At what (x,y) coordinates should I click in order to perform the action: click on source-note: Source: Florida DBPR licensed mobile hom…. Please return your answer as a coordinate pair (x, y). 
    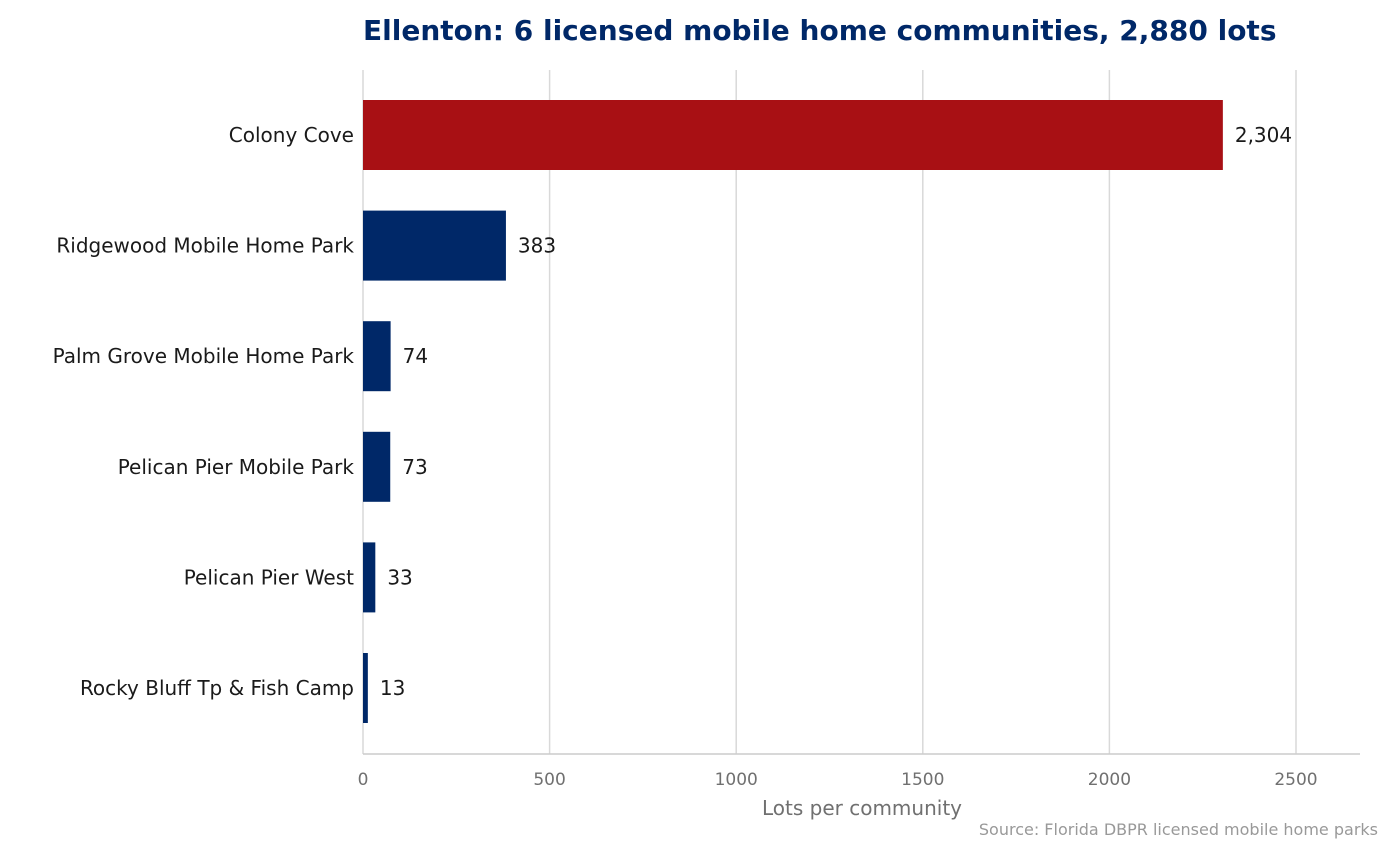
    Looking at the image, I should click on (1178, 829).